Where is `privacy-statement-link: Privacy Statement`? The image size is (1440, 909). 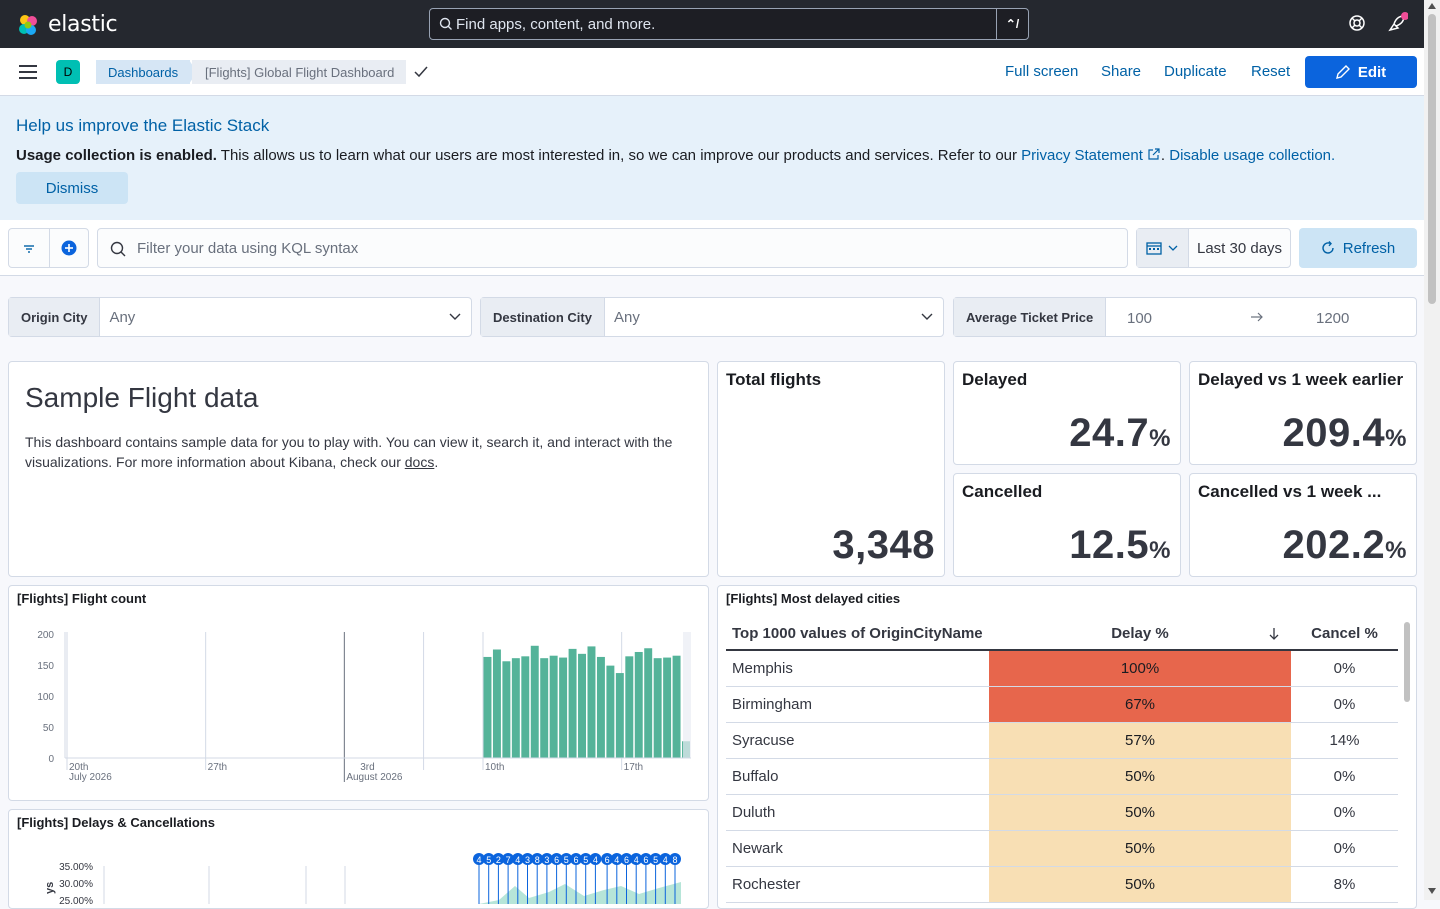 privacy-statement-link: Privacy Statement is located at coordinates (1082, 155).